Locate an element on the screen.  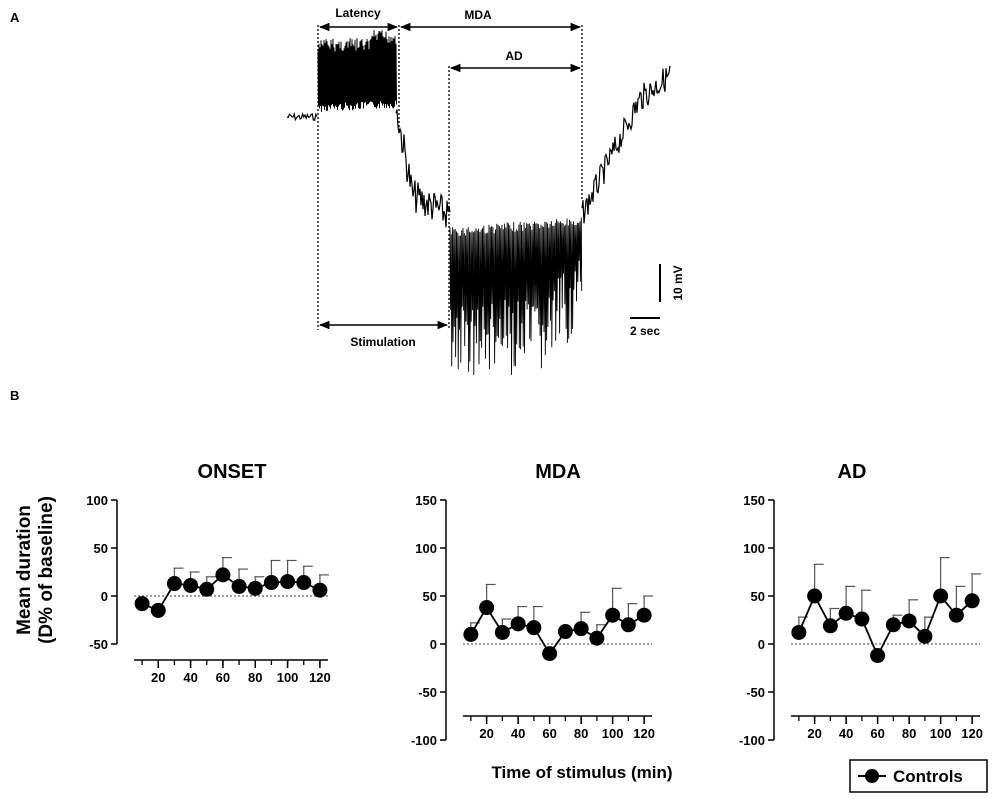
legend-marker is located at coordinates (872, 776).